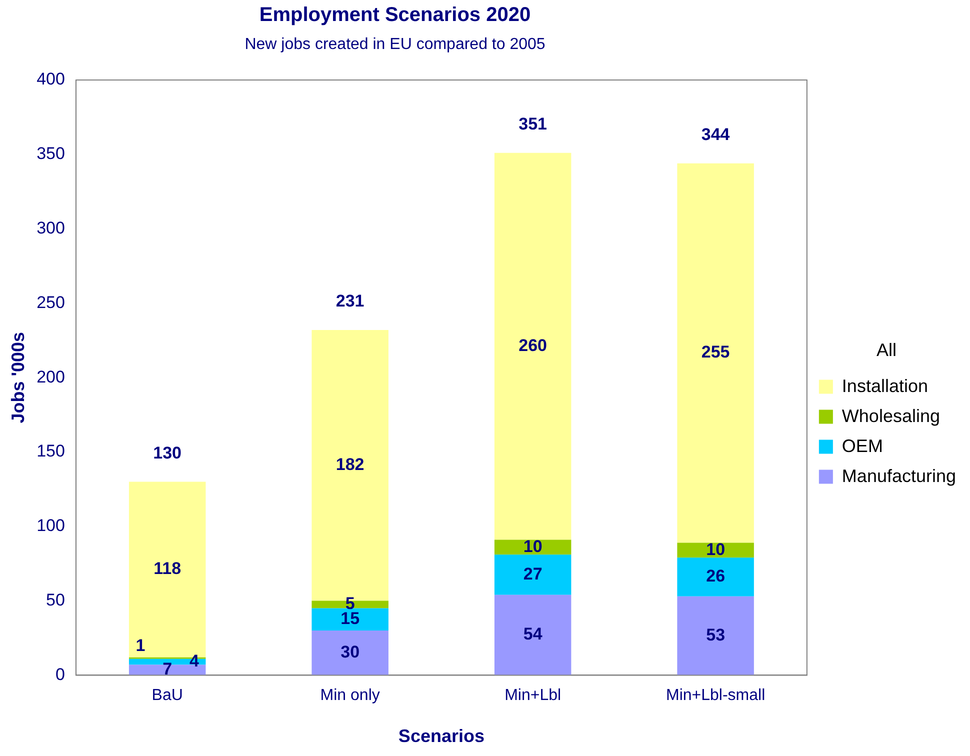  I want to click on data-label: 30, so click(350, 652).